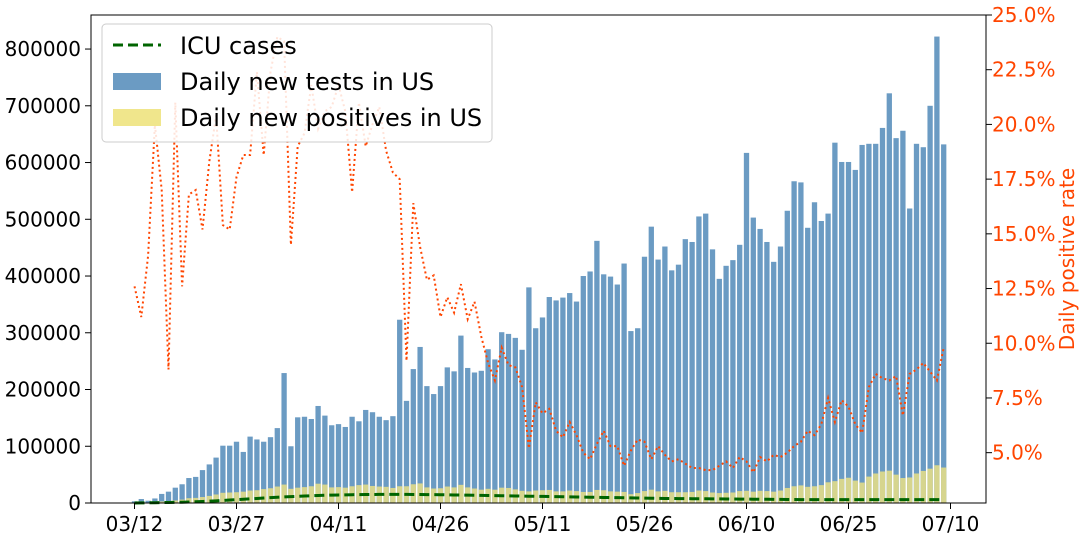  Describe the element at coordinates (1024, 124) in the screenshot. I see `right-tick-label: 20.0%` at that location.